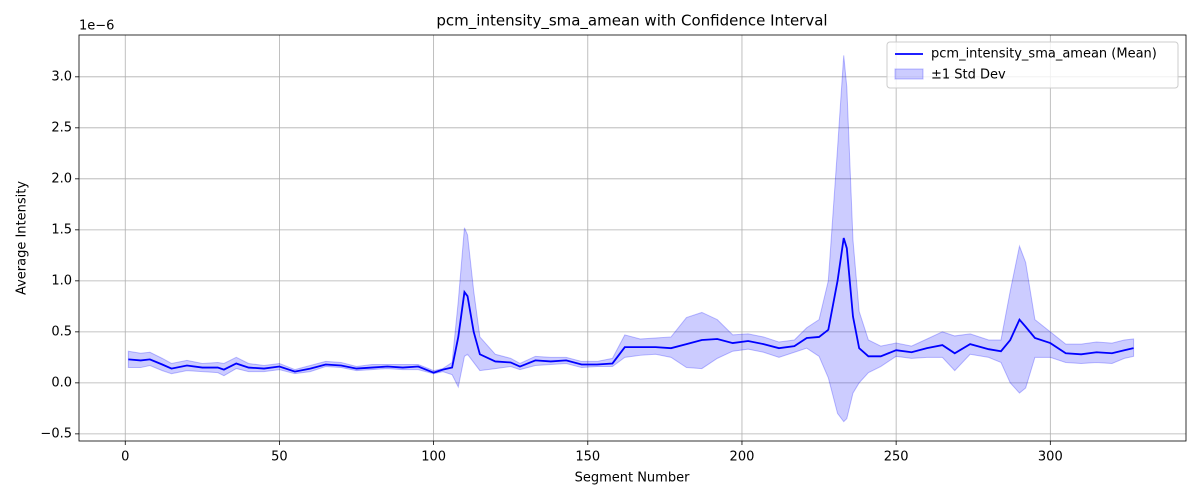 The height and width of the screenshot is (500, 1200). I want to click on y-tick-label: 2.5, so click(61, 127).